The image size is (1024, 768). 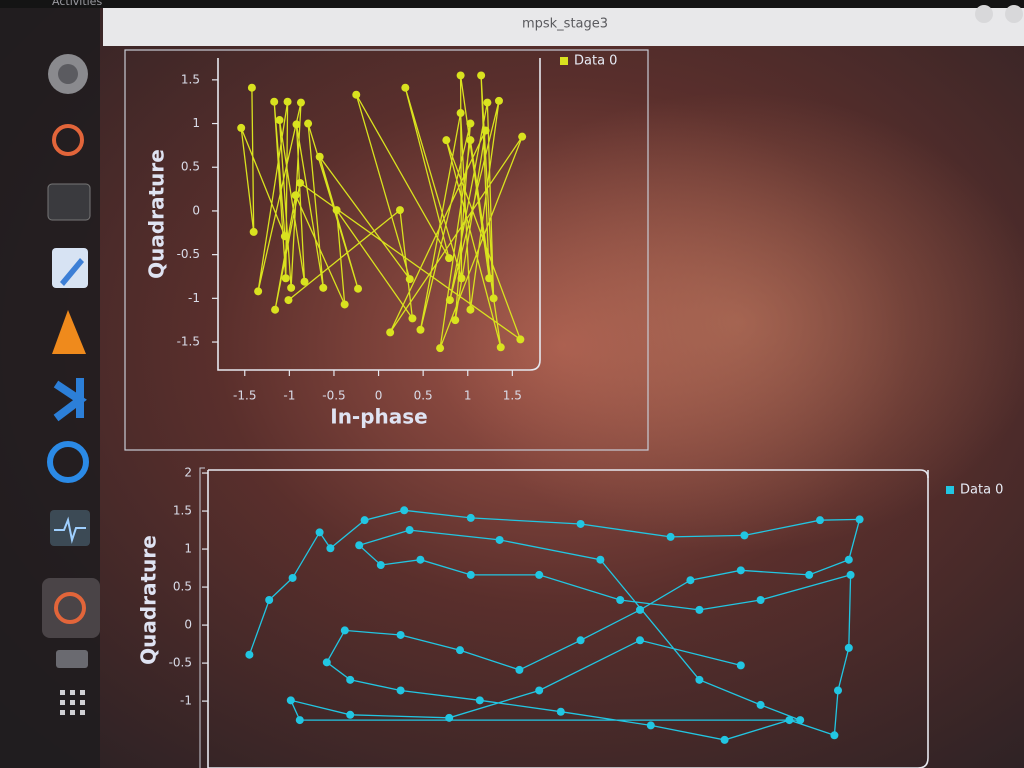 I want to click on legend-label: Data 0, so click(x=595, y=61).